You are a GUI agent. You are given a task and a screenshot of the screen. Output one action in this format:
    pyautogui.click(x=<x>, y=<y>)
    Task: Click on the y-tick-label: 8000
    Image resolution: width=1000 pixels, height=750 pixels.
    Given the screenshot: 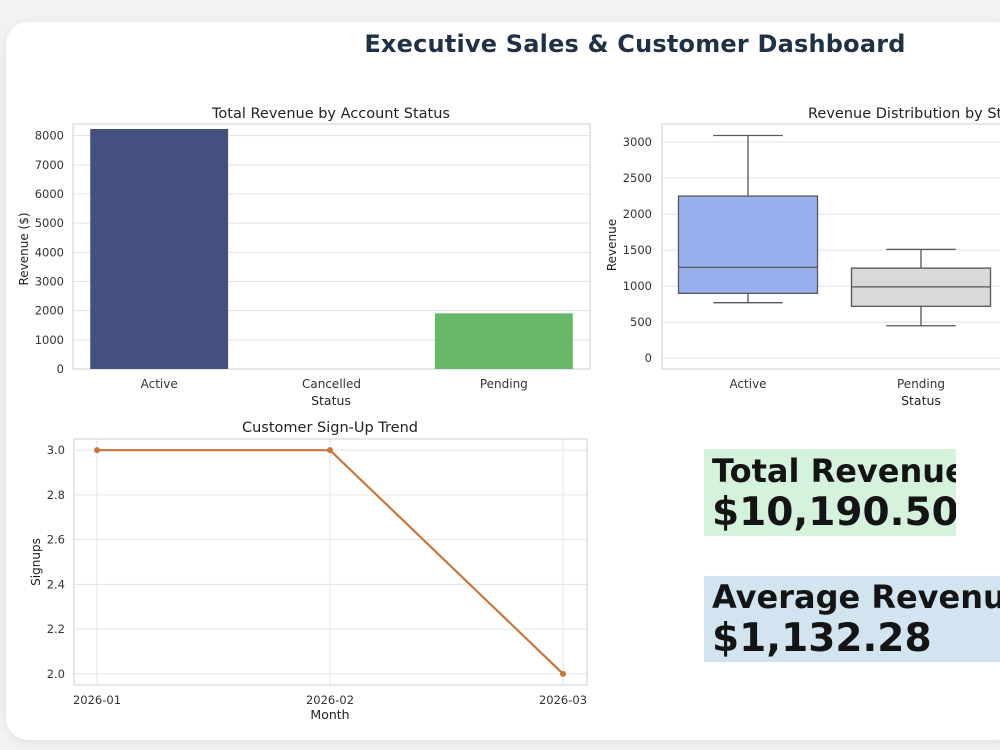 What is the action you would take?
    pyautogui.click(x=49, y=136)
    